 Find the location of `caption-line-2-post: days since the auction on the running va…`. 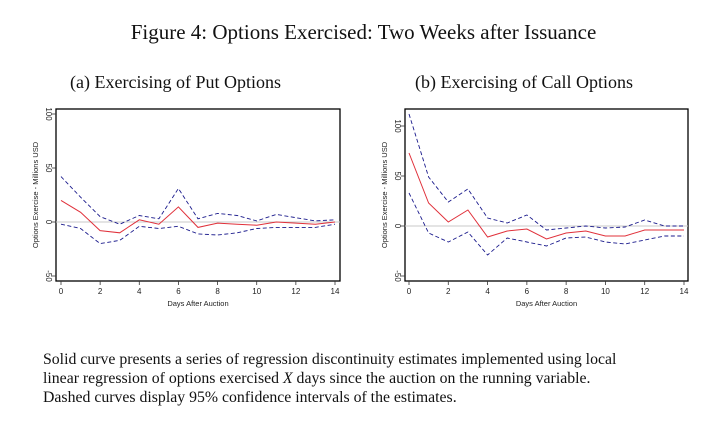

caption-line-2-post: days since the auction on the running va… is located at coordinates (441, 378).